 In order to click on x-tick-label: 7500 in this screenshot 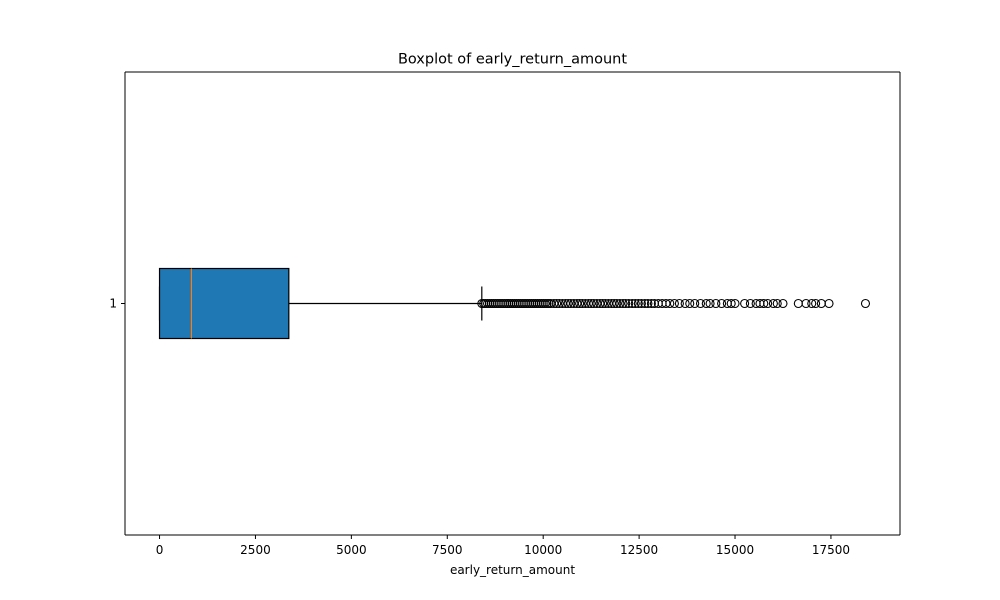, I will do `click(447, 550)`.